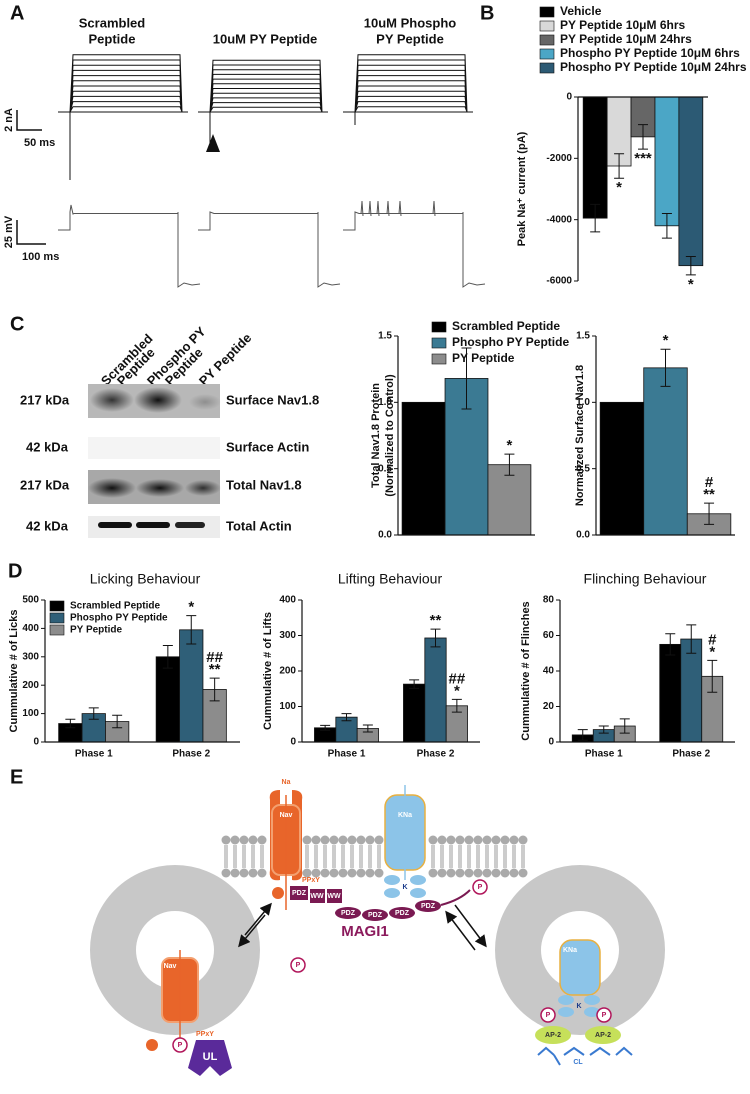 This screenshot has width=750, height=1094. What do you see at coordinates (264, 484) in the screenshot?
I see `blot-label: Total Nav1.8` at bounding box center [264, 484].